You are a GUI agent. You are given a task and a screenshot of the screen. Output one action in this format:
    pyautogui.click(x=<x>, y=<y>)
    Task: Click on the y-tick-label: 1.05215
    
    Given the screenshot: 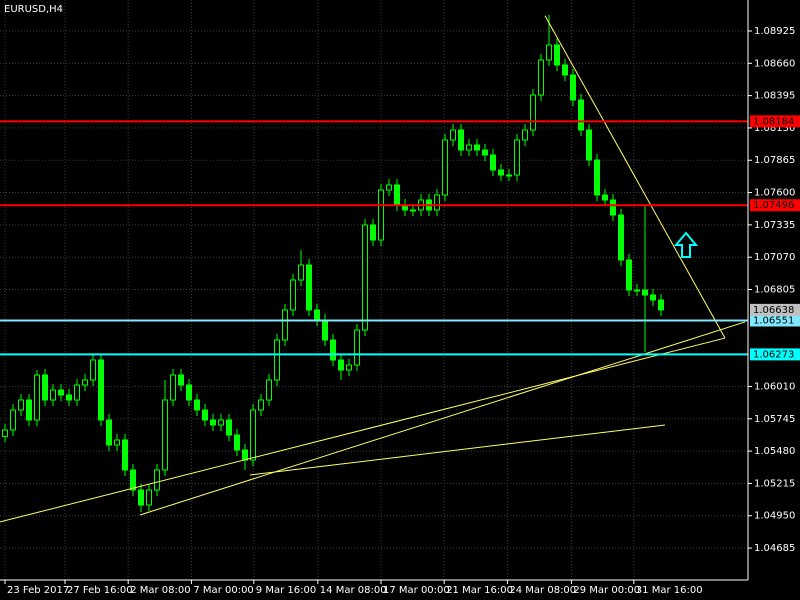 What is the action you would take?
    pyautogui.click(x=774, y=483)
    